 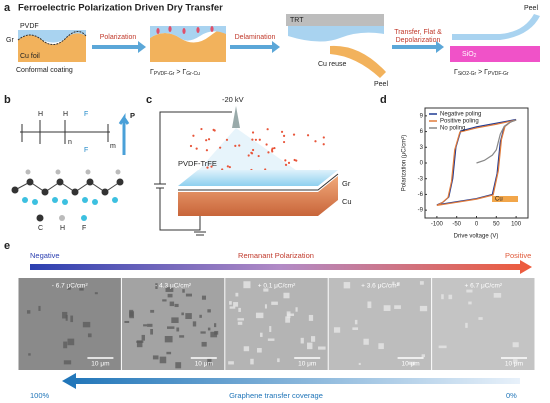 What do you see at coordinates (62, 218) in the screenshot?
I see `legend-swatch` at bounding box center [62, 218].